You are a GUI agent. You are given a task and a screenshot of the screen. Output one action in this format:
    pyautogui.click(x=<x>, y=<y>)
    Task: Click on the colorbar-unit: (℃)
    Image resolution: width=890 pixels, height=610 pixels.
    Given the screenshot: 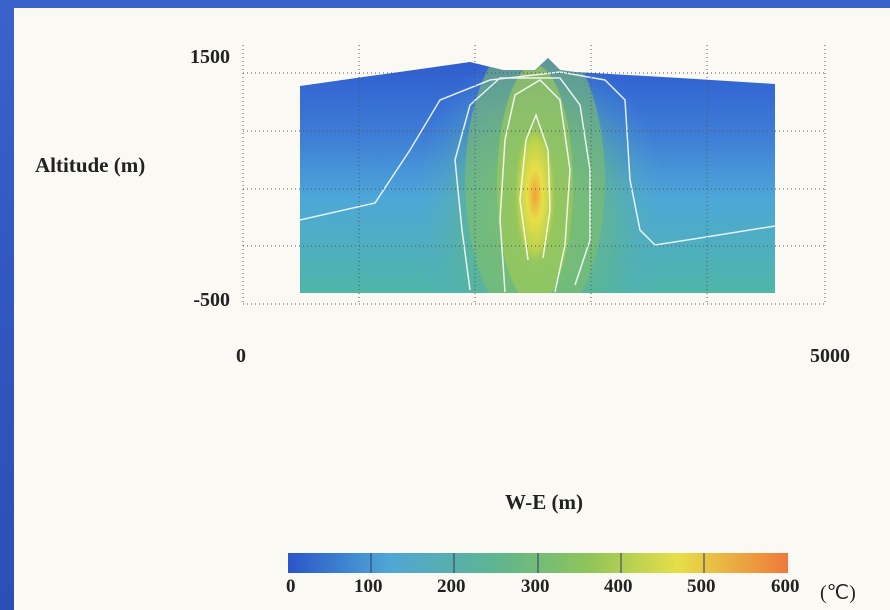 What is the action you would take?
    pyautogui.click(x=838, y=593)
    